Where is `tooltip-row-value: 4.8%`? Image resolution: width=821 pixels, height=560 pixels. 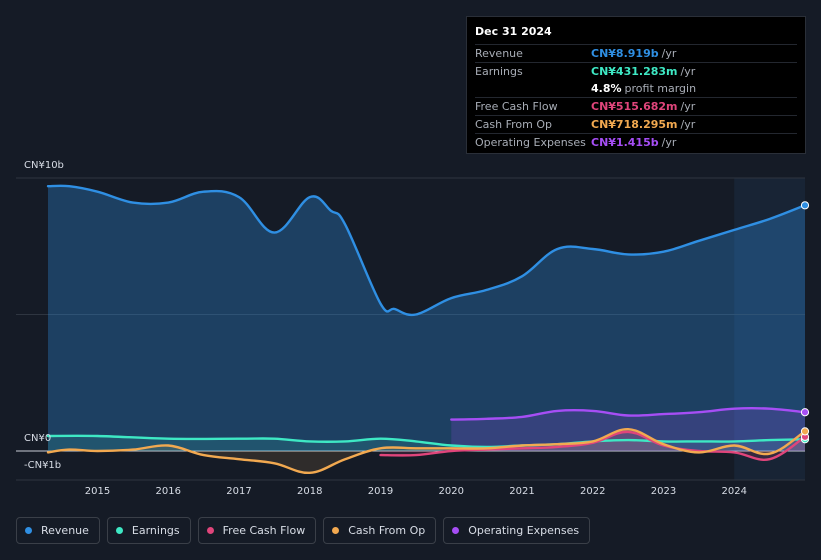 tooltip-row-value: 4.8% is located at coordinates (606, 88).